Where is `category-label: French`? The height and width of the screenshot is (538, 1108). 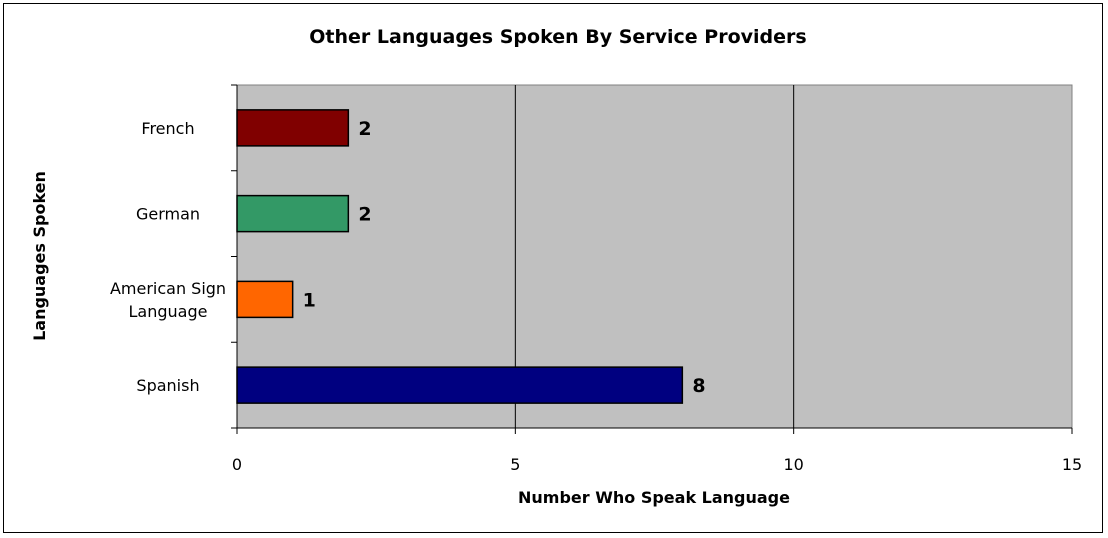
category-label: French is located at coordinates (167, 128).